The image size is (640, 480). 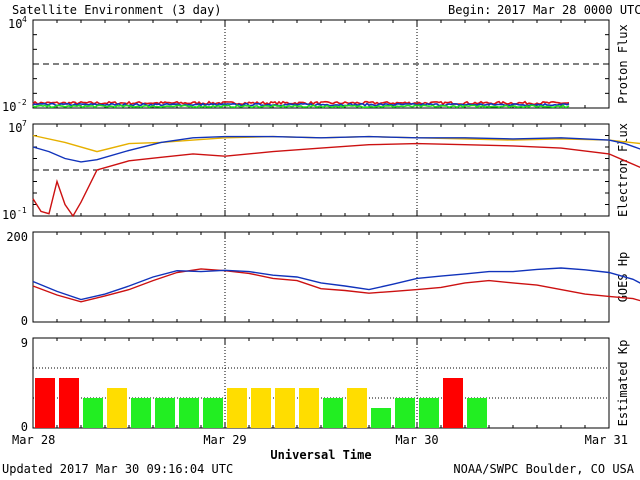 I want to click on begin-label: Begin:, so click(x=470, y=10).